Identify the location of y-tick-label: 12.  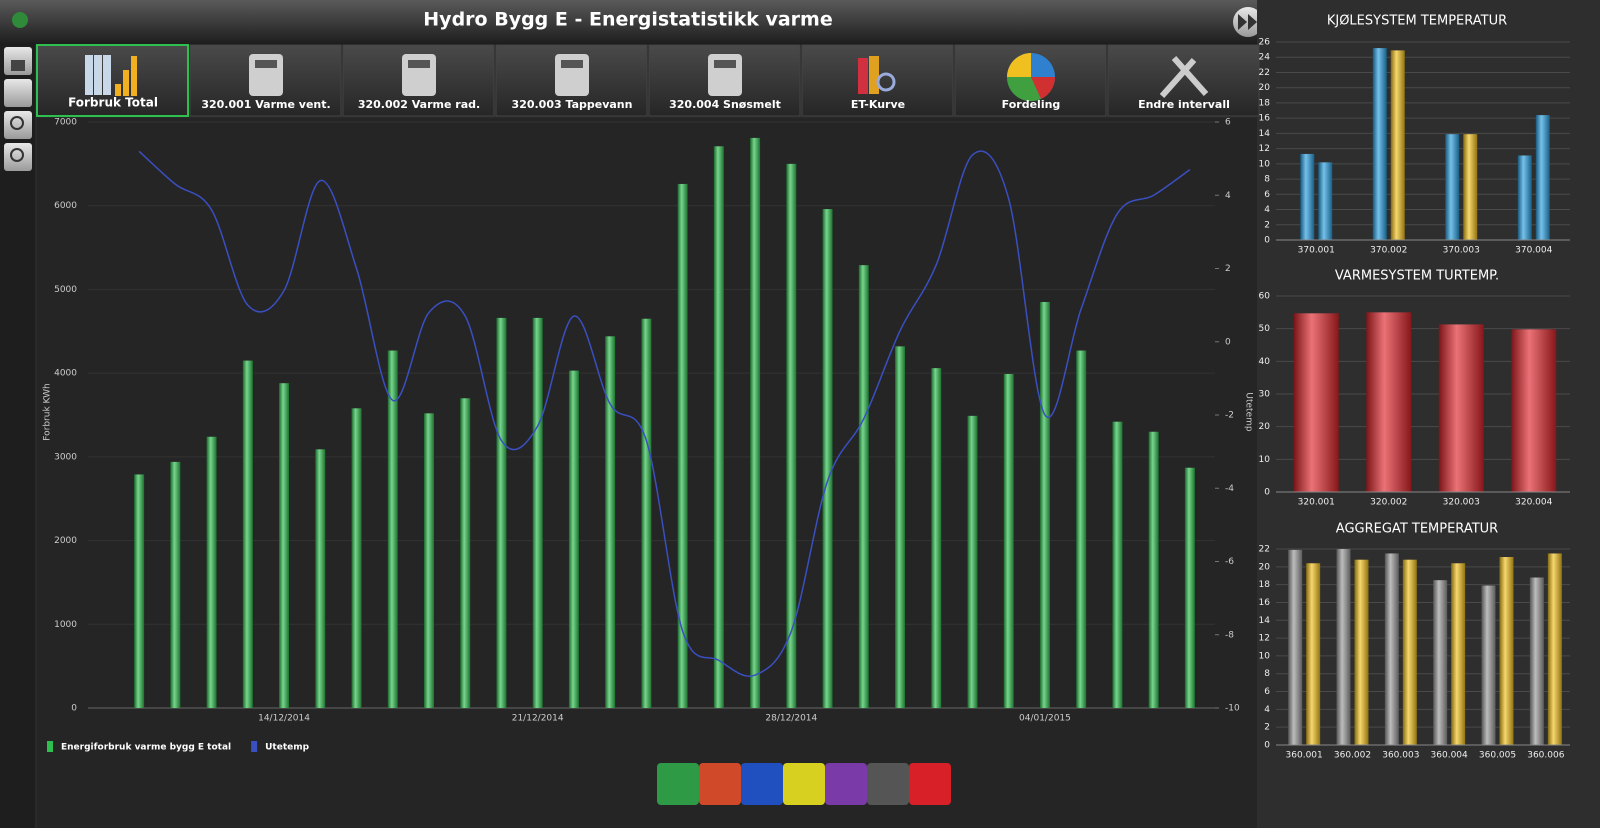
(1264, 639).